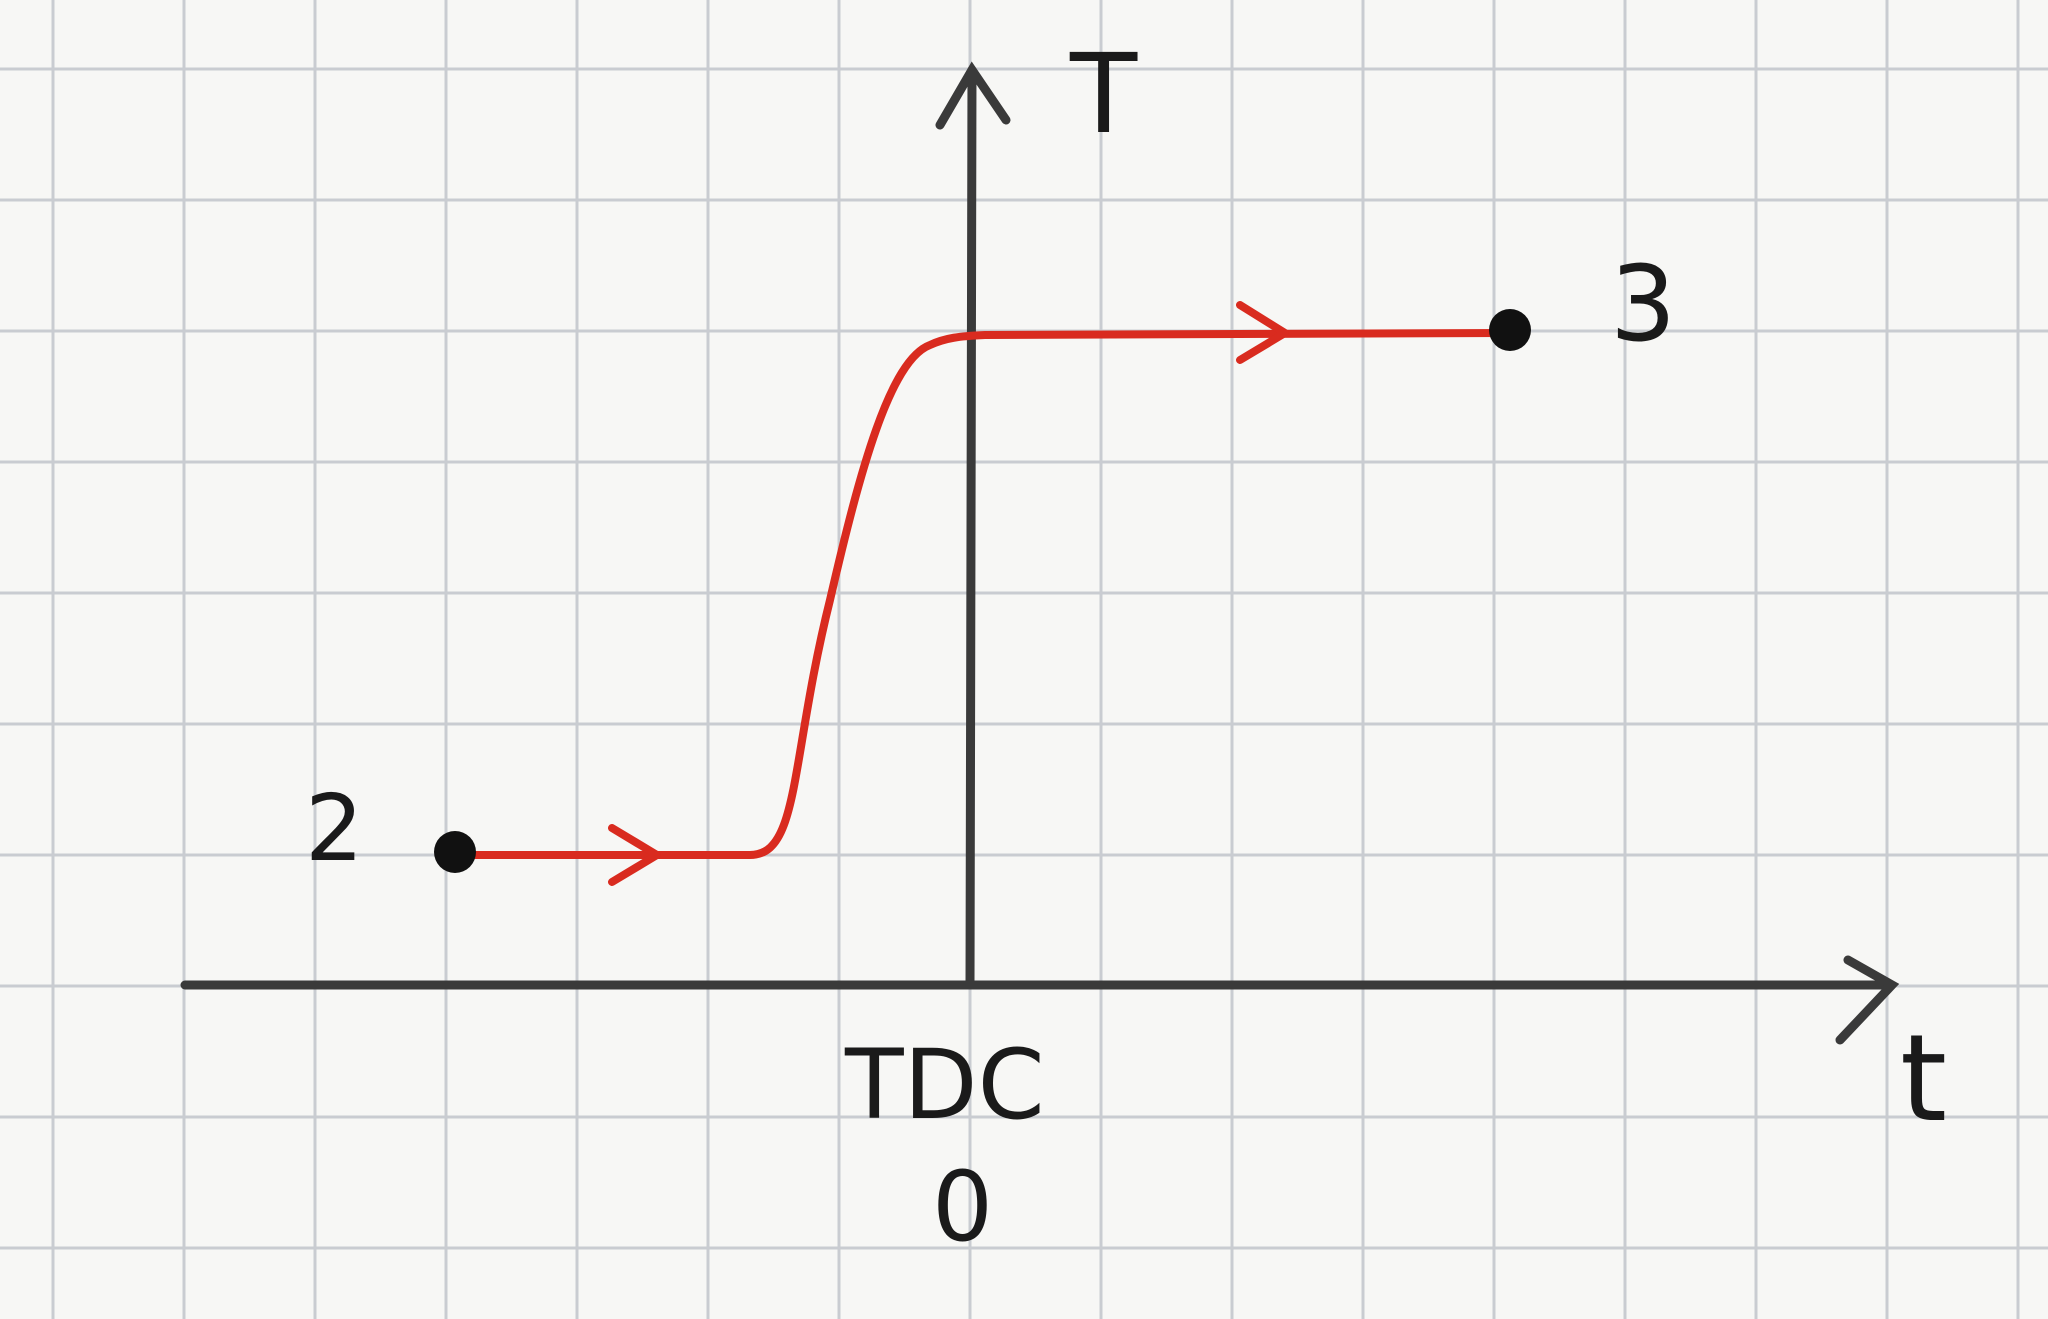 The height and width of the screenshot is (1319, 2048). I want to click on tdc-label: TDC, so click(944, 1085).